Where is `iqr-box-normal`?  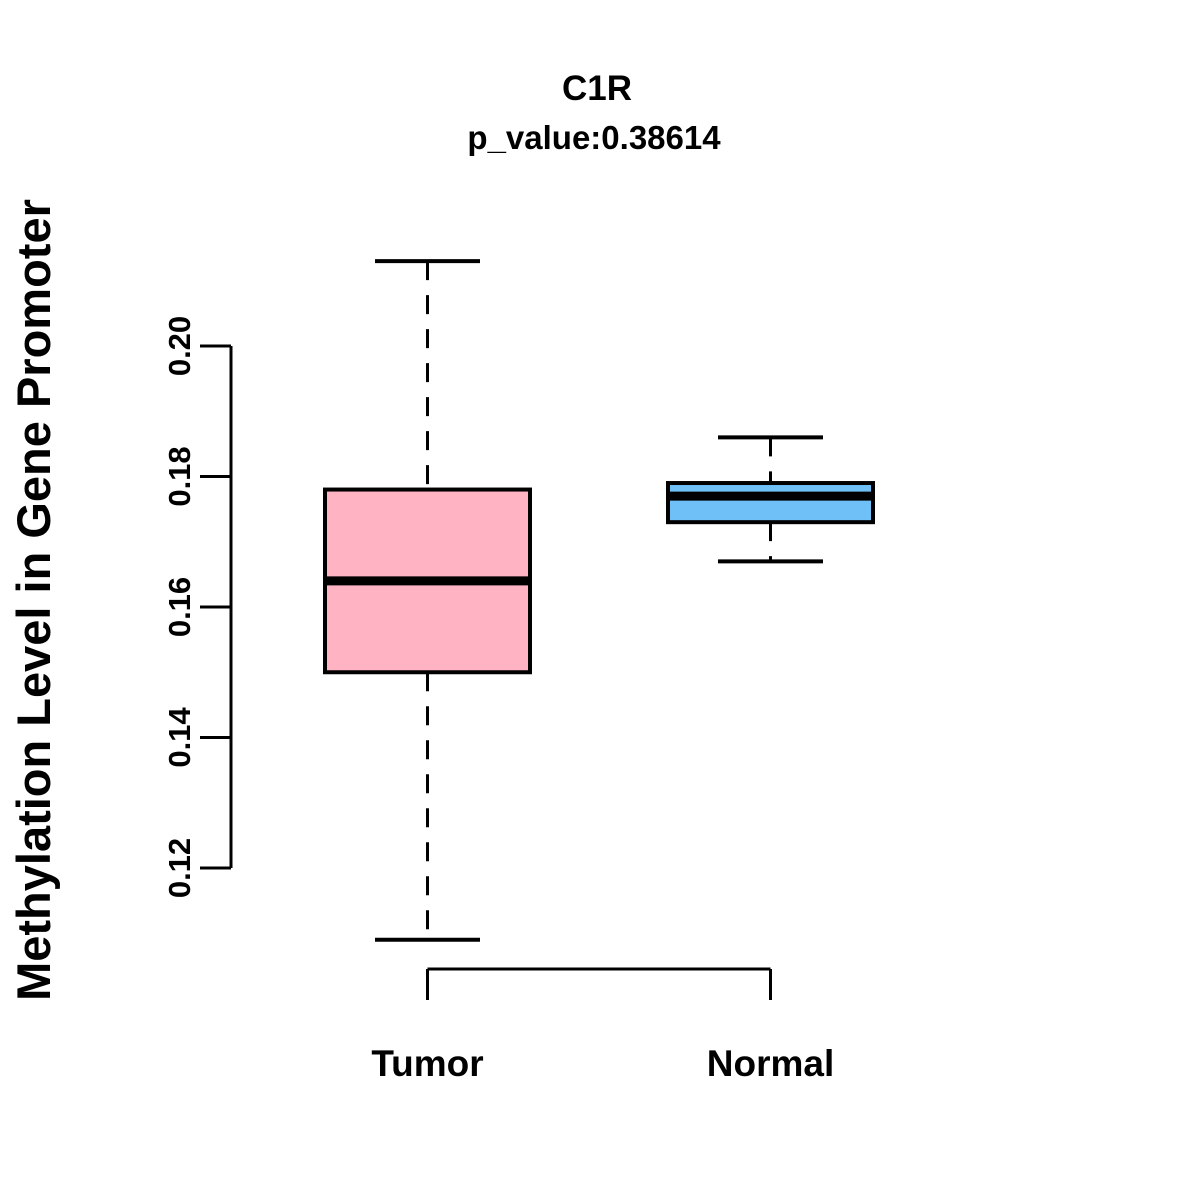
iqr-box-normal is located at coordinates (770, 503).